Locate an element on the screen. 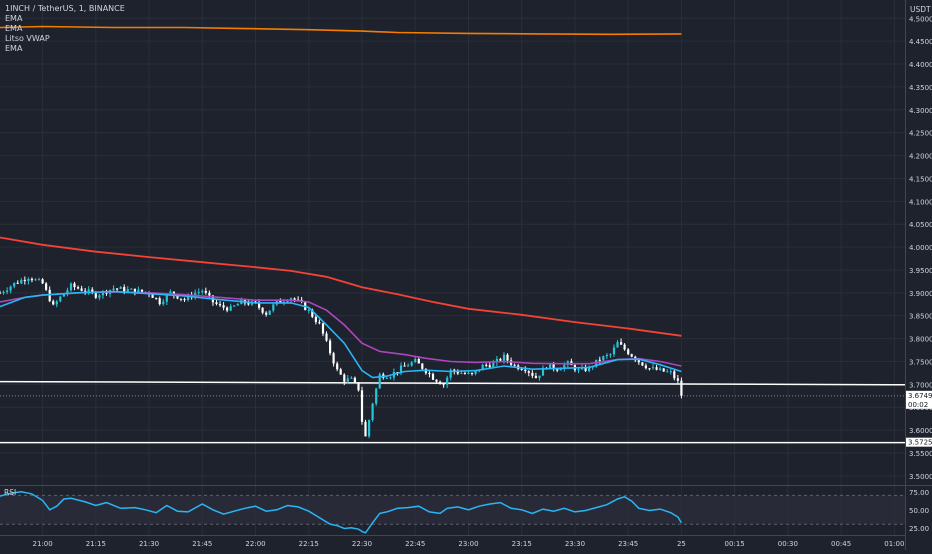 The image size is (932, 554). price-tick-label: 4.0500 is located at coordinates (920, 225).